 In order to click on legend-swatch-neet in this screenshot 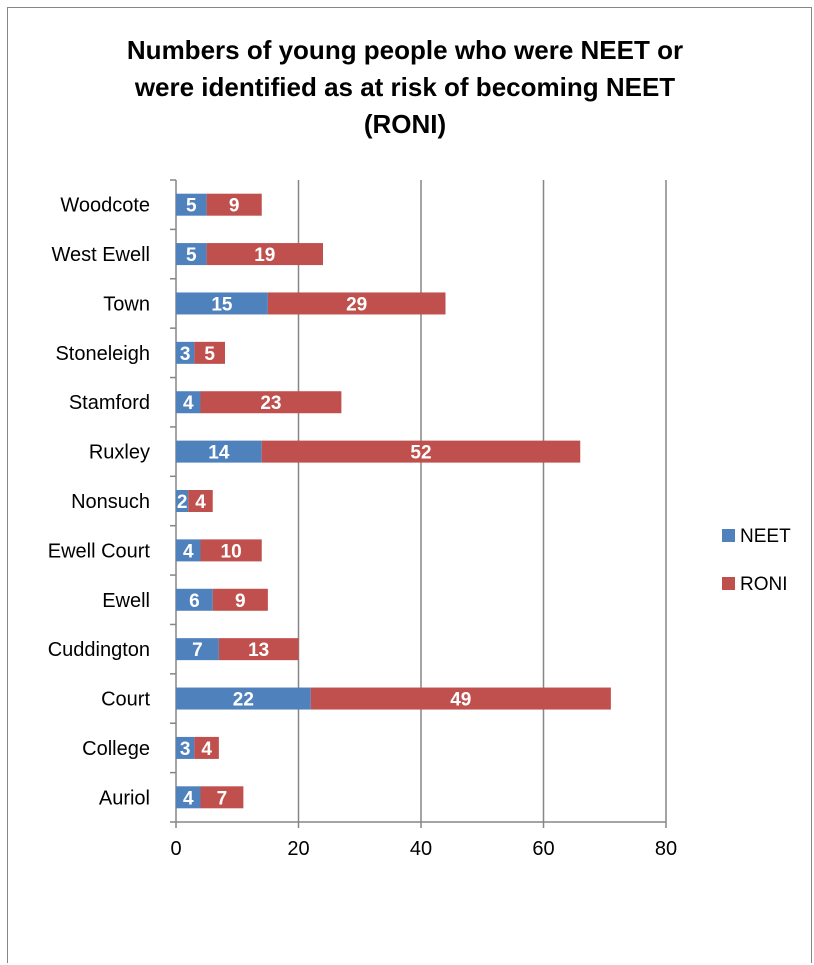, I will do `click(728, 535)`.